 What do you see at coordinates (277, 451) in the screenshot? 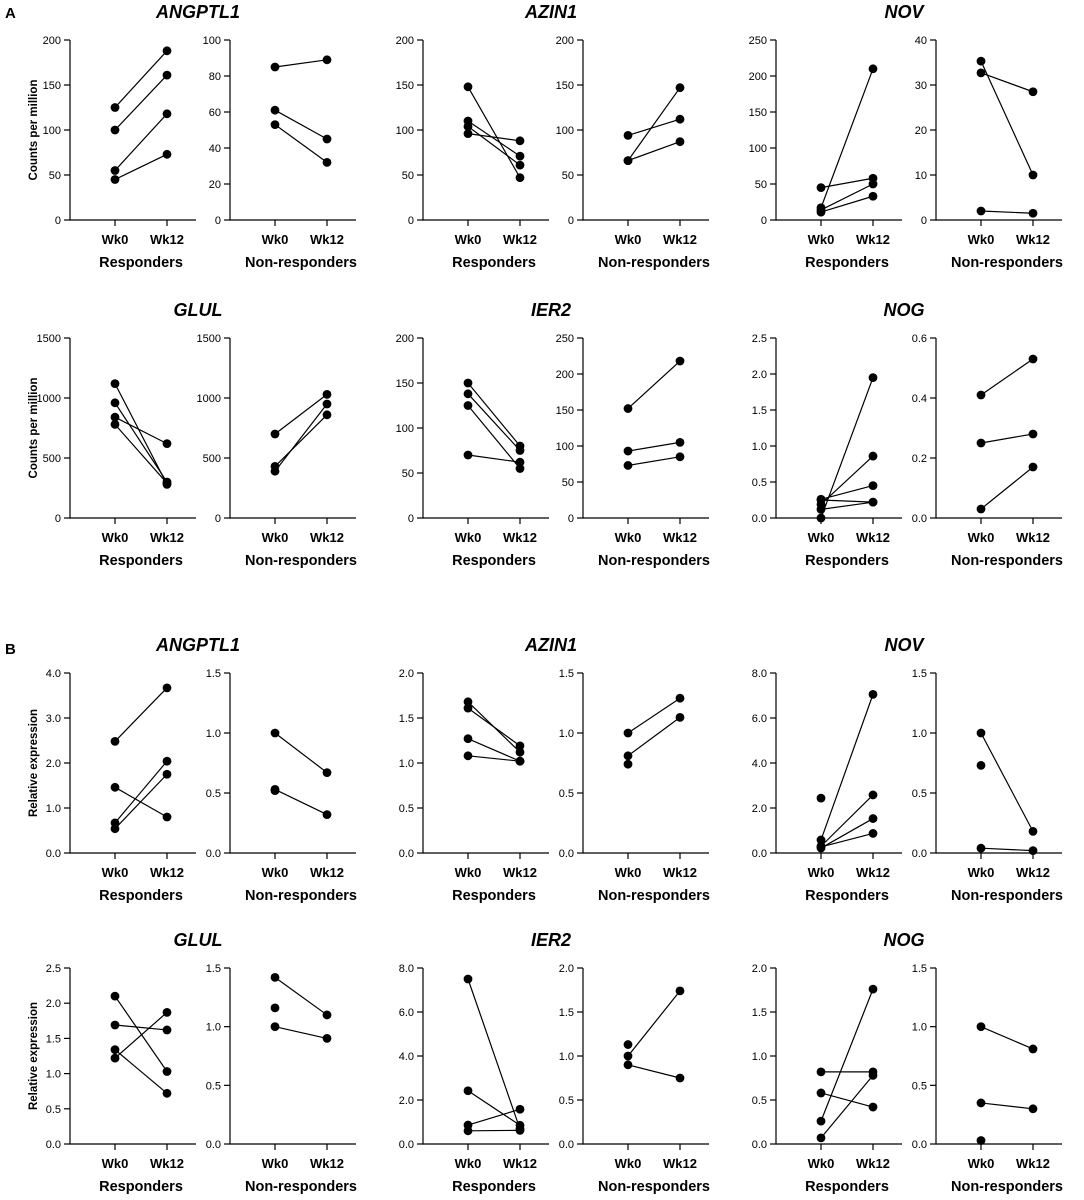
I see `panel-a-glul-non-responders: 0 500 1000 1500 Wk0 Wk12 Non-responders` at bounding box center [277, 451].